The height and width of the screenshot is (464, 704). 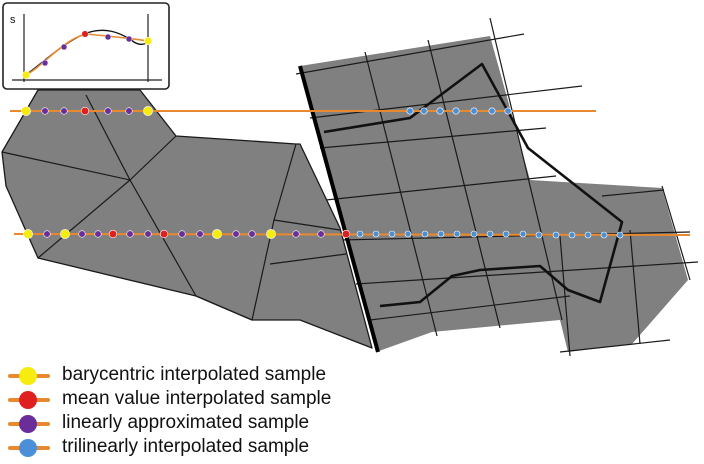 I want to click on grid-boundary, so click(x=339, y=209).